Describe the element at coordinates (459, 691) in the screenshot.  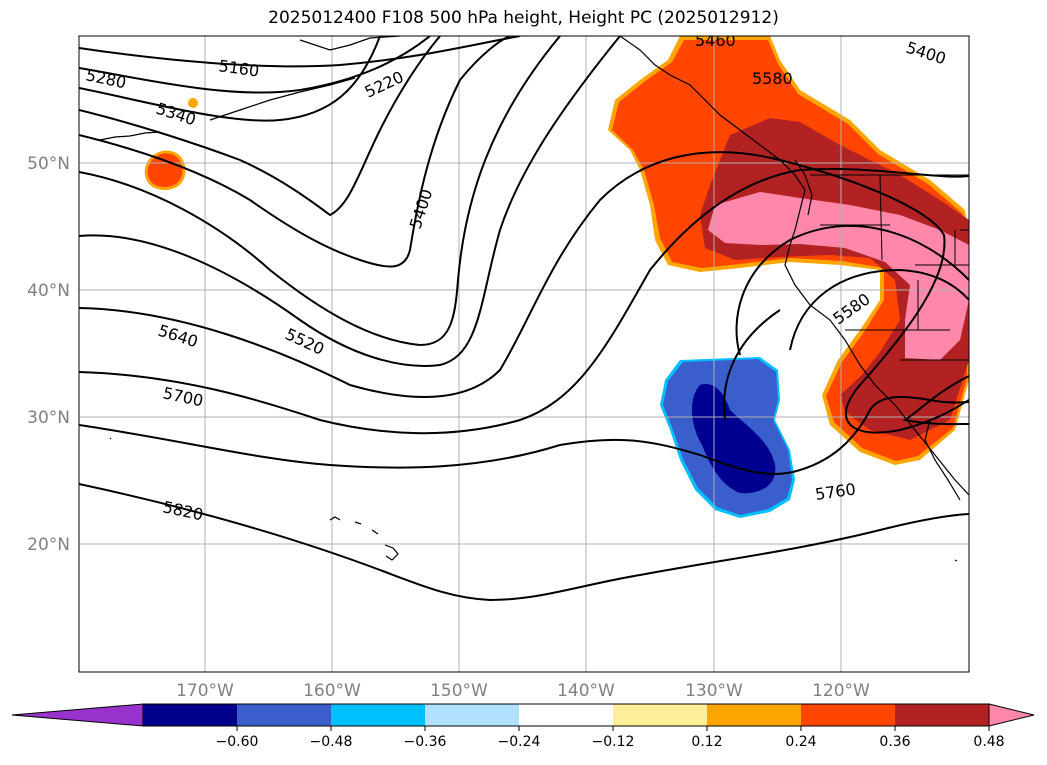
I see `lon-label-150w: 150°W` at that location.